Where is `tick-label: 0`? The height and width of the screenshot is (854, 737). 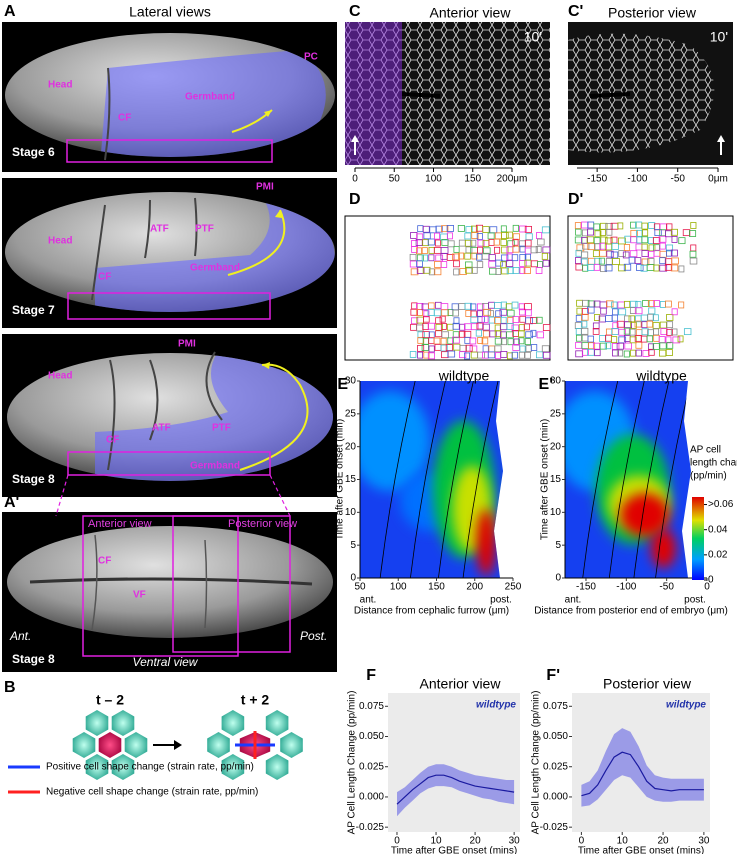 tick-label: 0 is located at coordinates (355, 179).